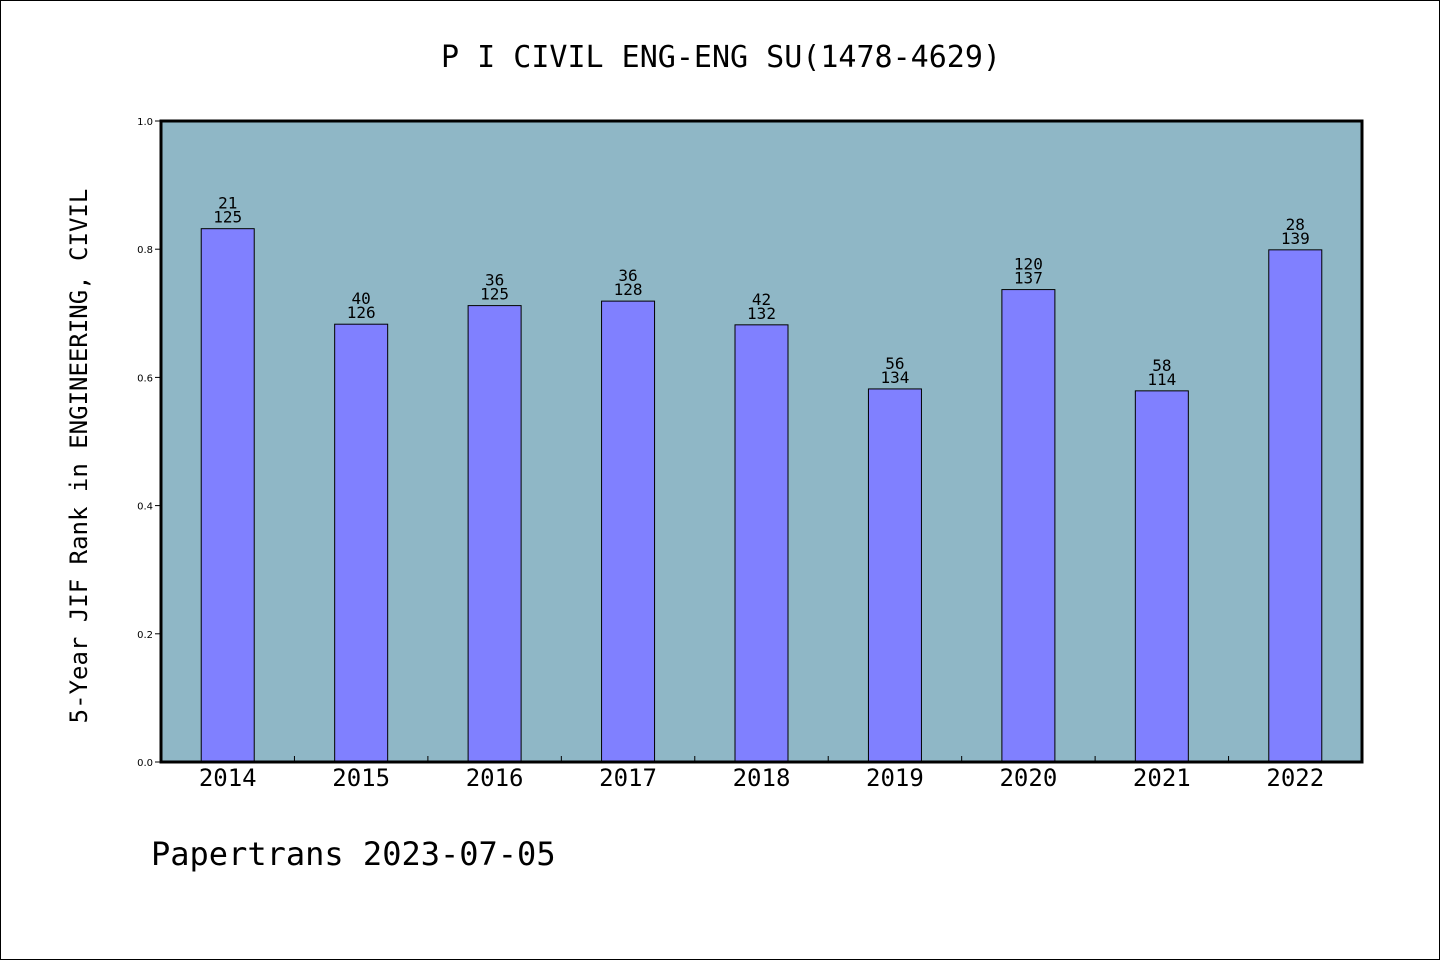  Describe the element at coordinates (145, 507) in the screenshot. I see `y-tick-label: 0.4` at that location.